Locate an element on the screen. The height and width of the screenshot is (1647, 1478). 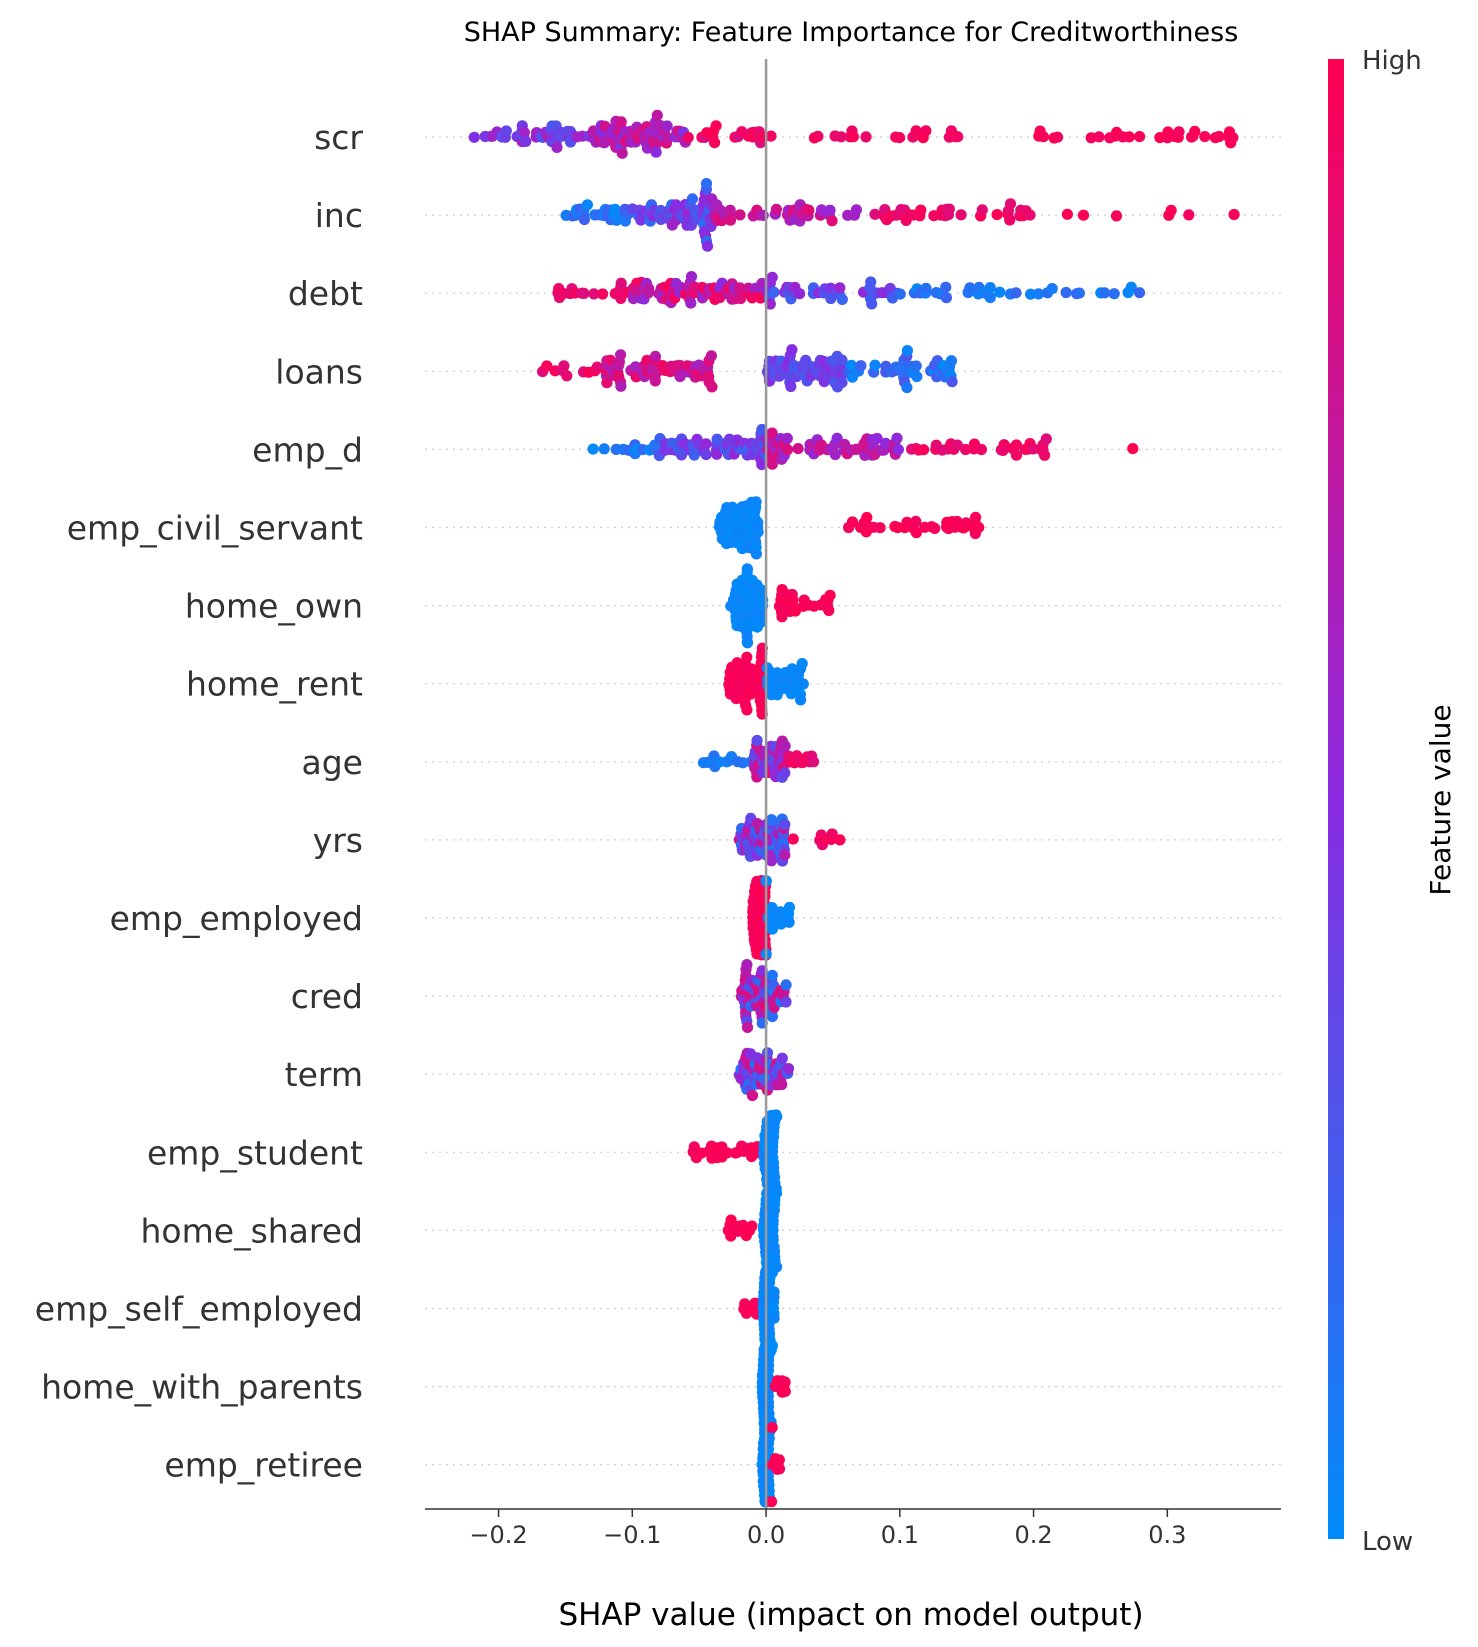
feature-label: home_own is located at coordinates (274, 606).